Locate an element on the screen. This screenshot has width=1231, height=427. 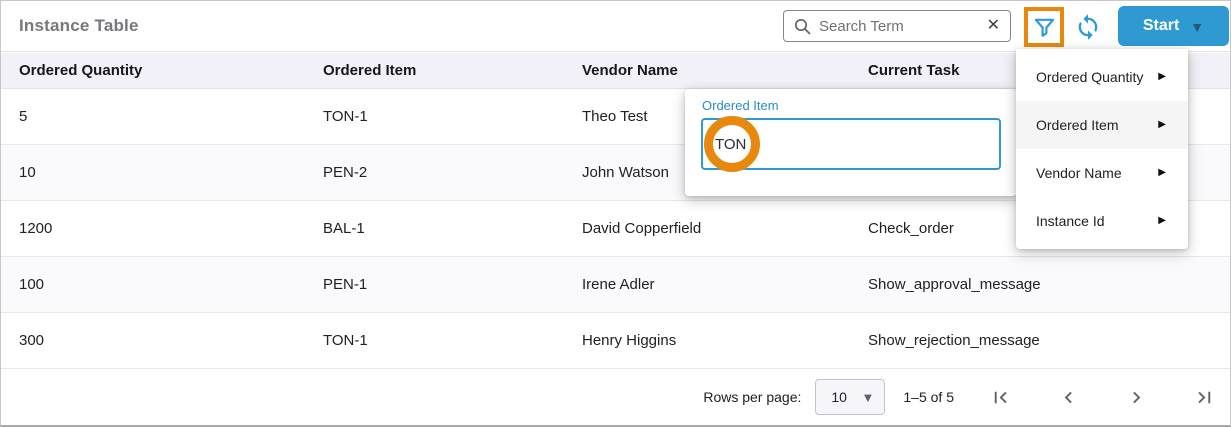
menu-item-ordered-quantity: Ordered Quantity ▶ is located at coordinates (1101, 77).